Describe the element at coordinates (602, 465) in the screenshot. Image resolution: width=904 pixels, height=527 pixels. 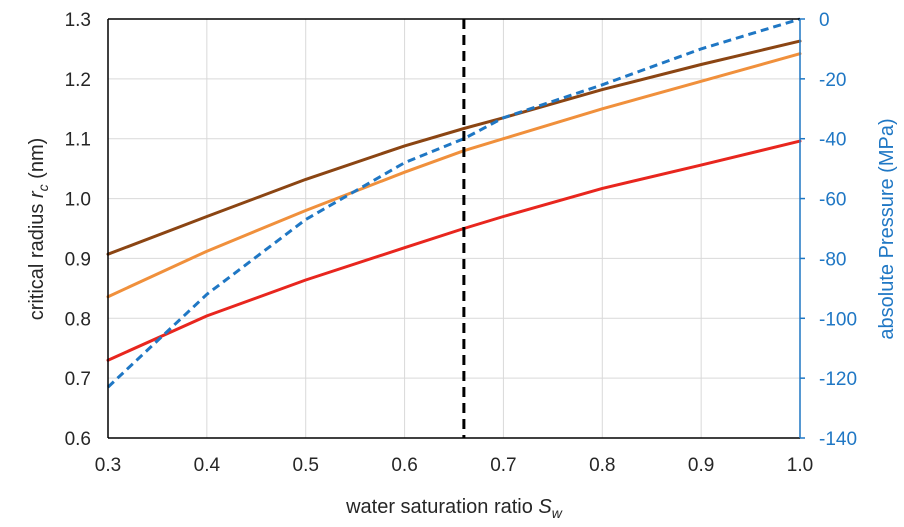
I see `x-tick-label: 0.8` at that location.